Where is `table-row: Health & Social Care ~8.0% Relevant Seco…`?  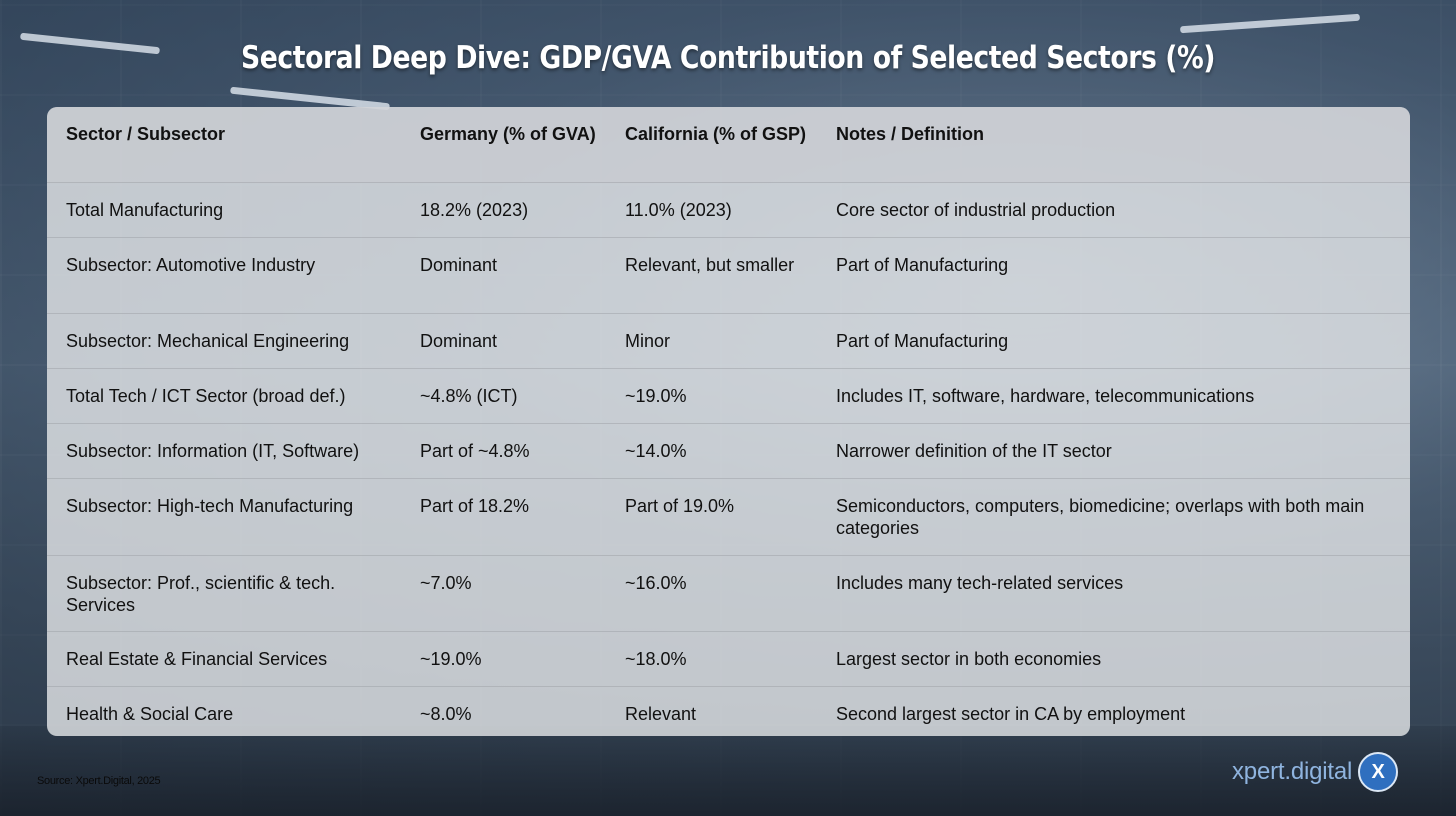 table-row: Health & Social Care ~8.0% Relevant Seco… is located at coordinates (728, 711).